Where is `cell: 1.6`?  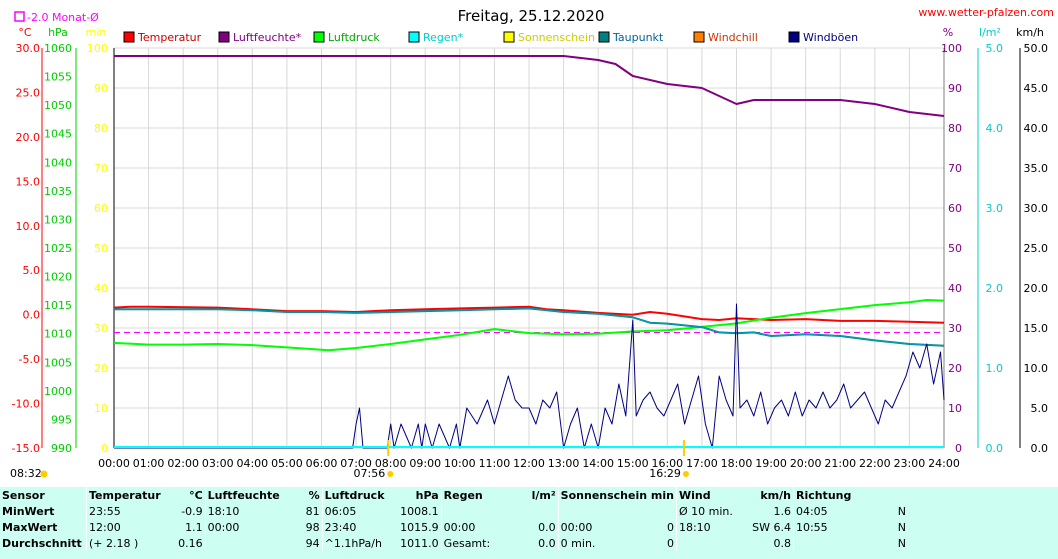 cell: 1.6 is located at coordinates (782, 511).